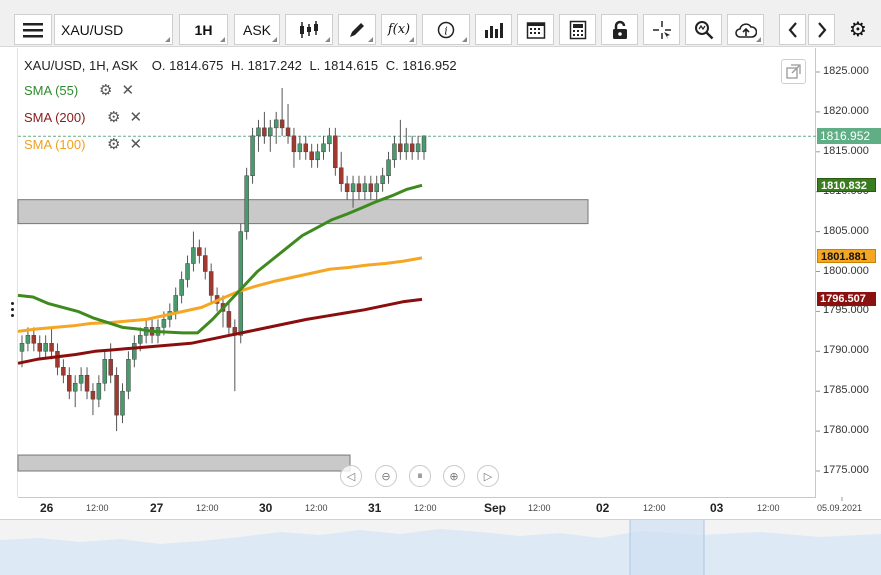  I want to click on indicators-button: f(x), so click(399, 29).